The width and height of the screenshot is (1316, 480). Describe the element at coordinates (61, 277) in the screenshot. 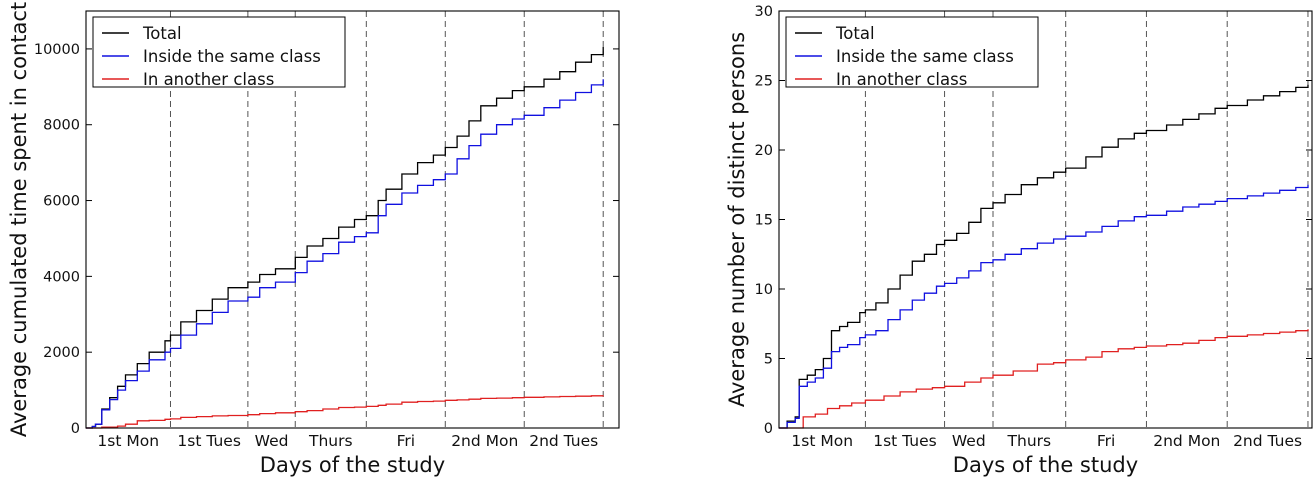

I see `y-tick-label: 4000` at that location.